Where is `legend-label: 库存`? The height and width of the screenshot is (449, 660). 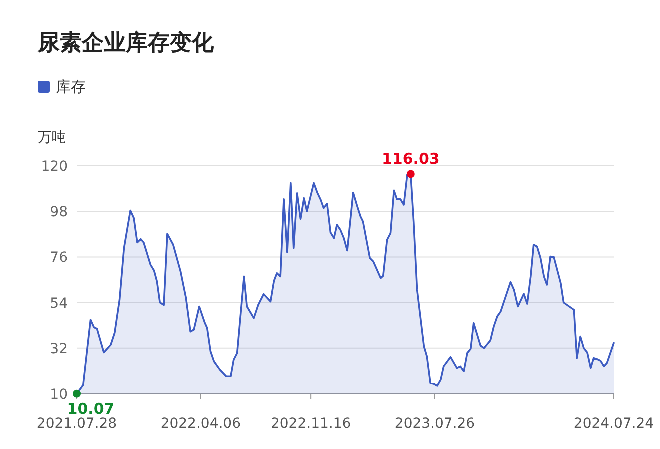
legend-label: 库存 is located at coordinates (71, 87).